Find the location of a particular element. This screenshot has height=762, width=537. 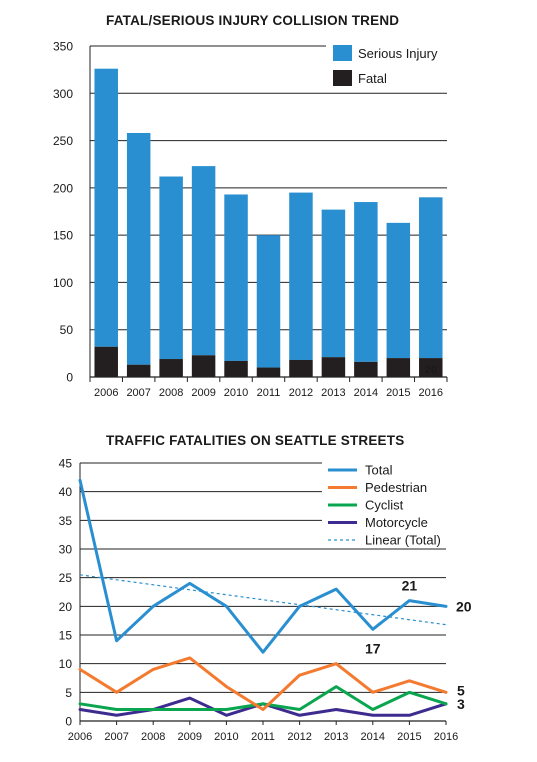

y-tick-label: 5 is located at coordinates (68, 693).